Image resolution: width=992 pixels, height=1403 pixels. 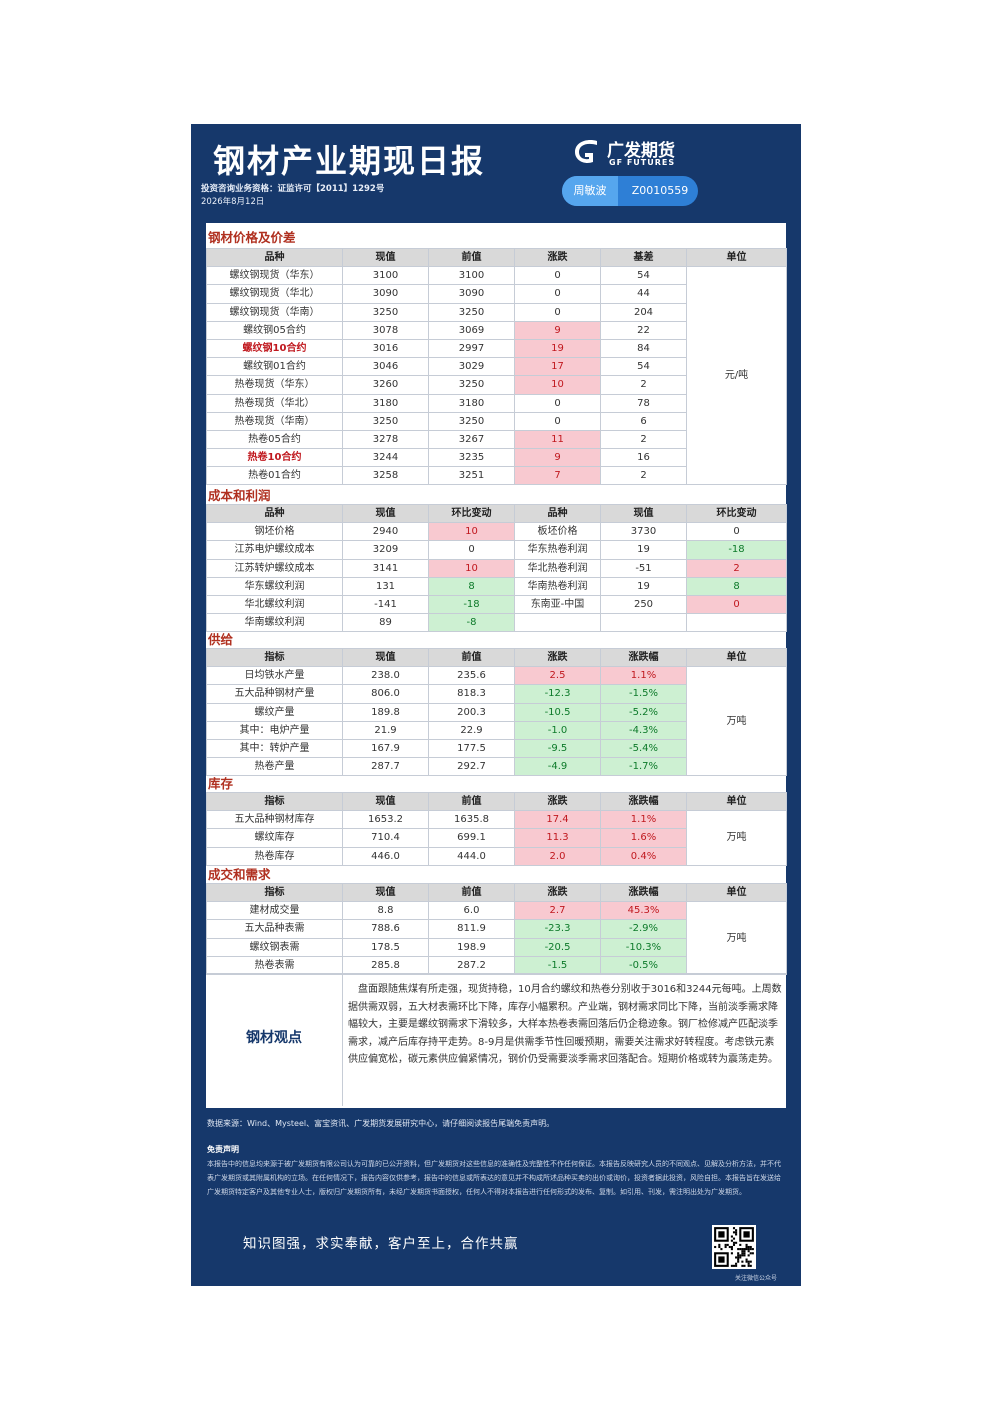 I want to click on gf-logo: 广发期货 GF FUTURES, so click(x=631, y=157).